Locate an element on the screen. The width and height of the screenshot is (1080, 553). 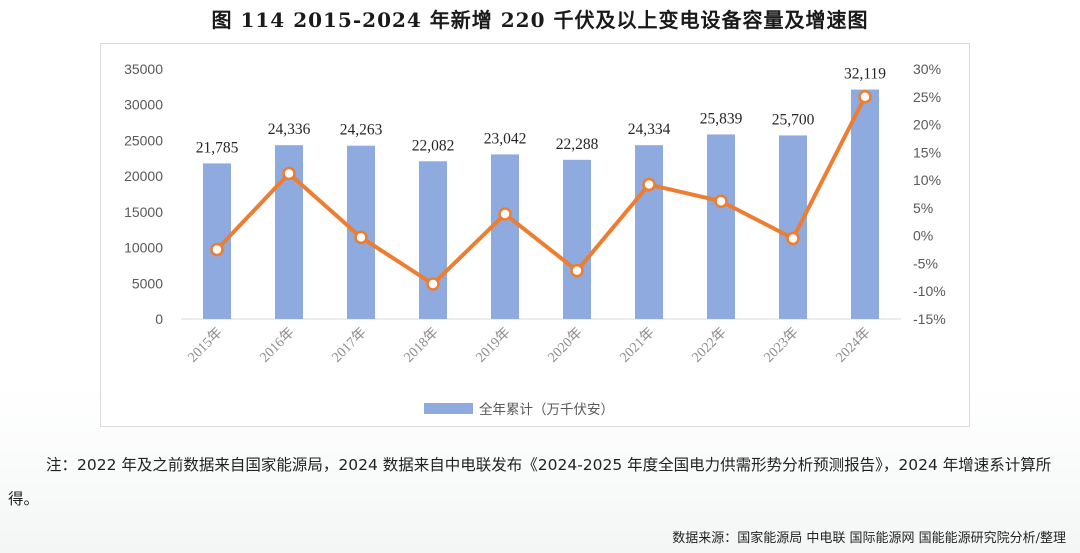
x-category-label: 2020年 is located at coordinates (565, 345).